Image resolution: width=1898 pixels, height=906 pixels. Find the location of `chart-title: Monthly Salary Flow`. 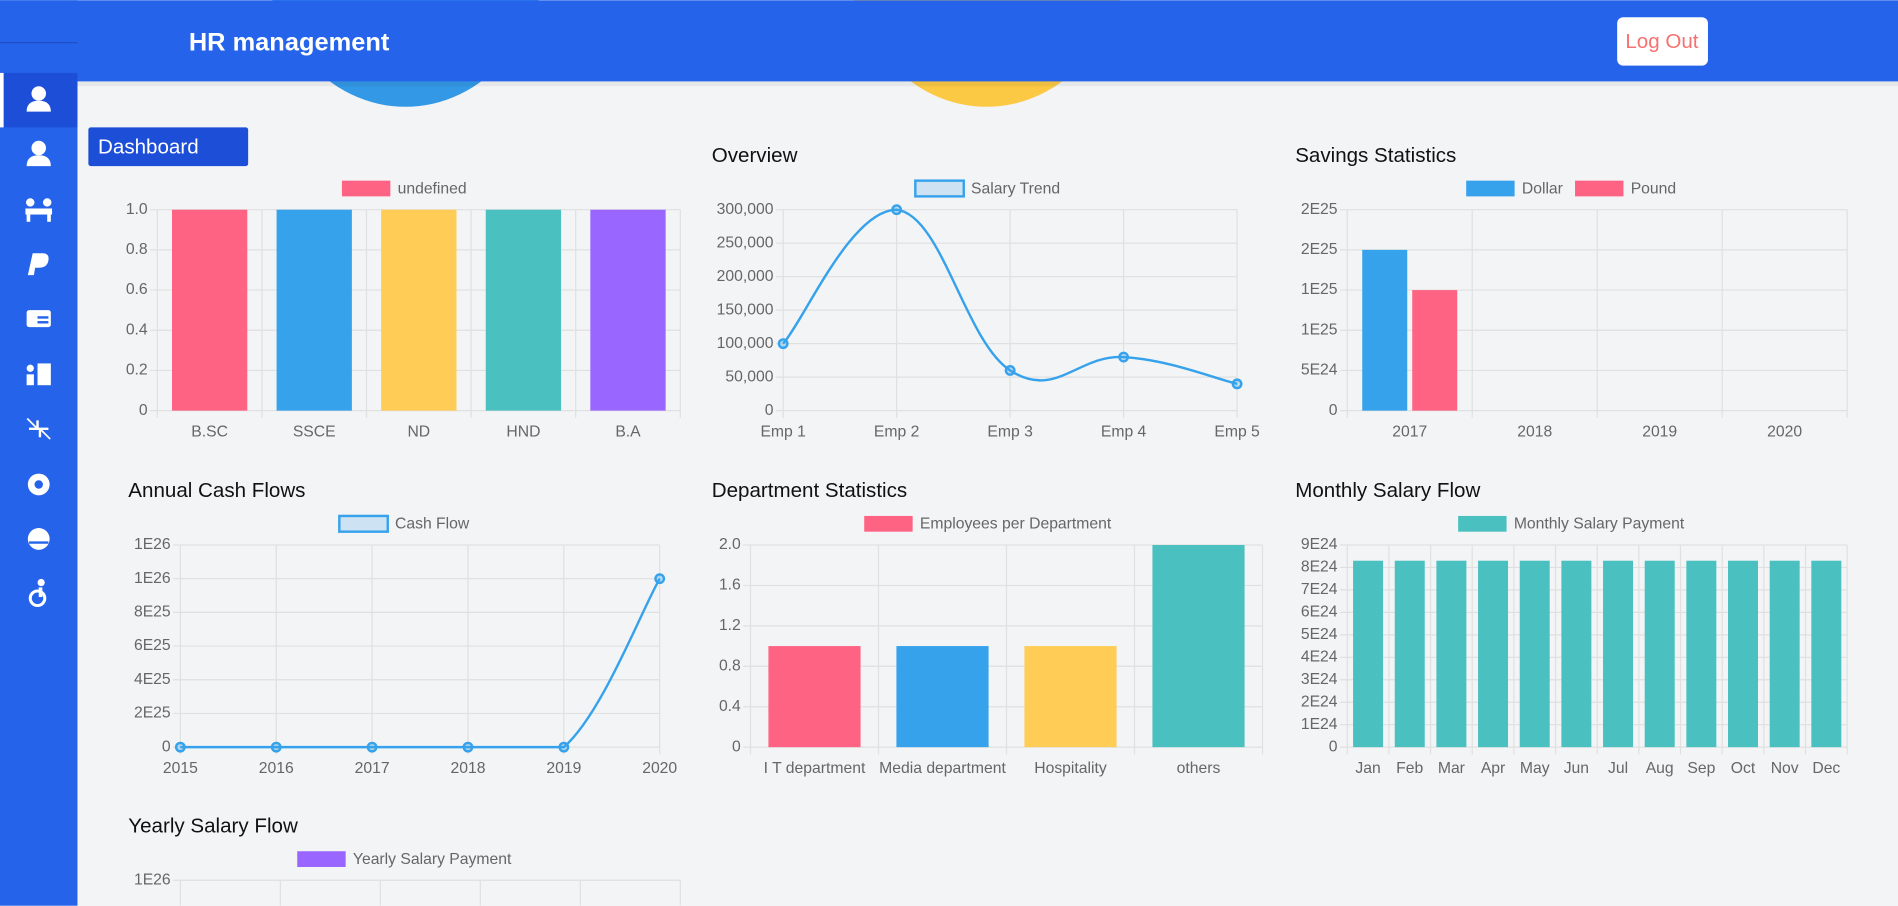

chart-title: Monthly Salary Flow is located at coordinates (1387, 490).